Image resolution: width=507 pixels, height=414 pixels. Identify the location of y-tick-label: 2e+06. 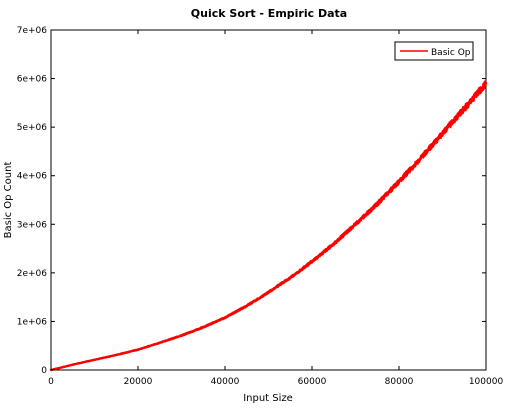
(32, 274).